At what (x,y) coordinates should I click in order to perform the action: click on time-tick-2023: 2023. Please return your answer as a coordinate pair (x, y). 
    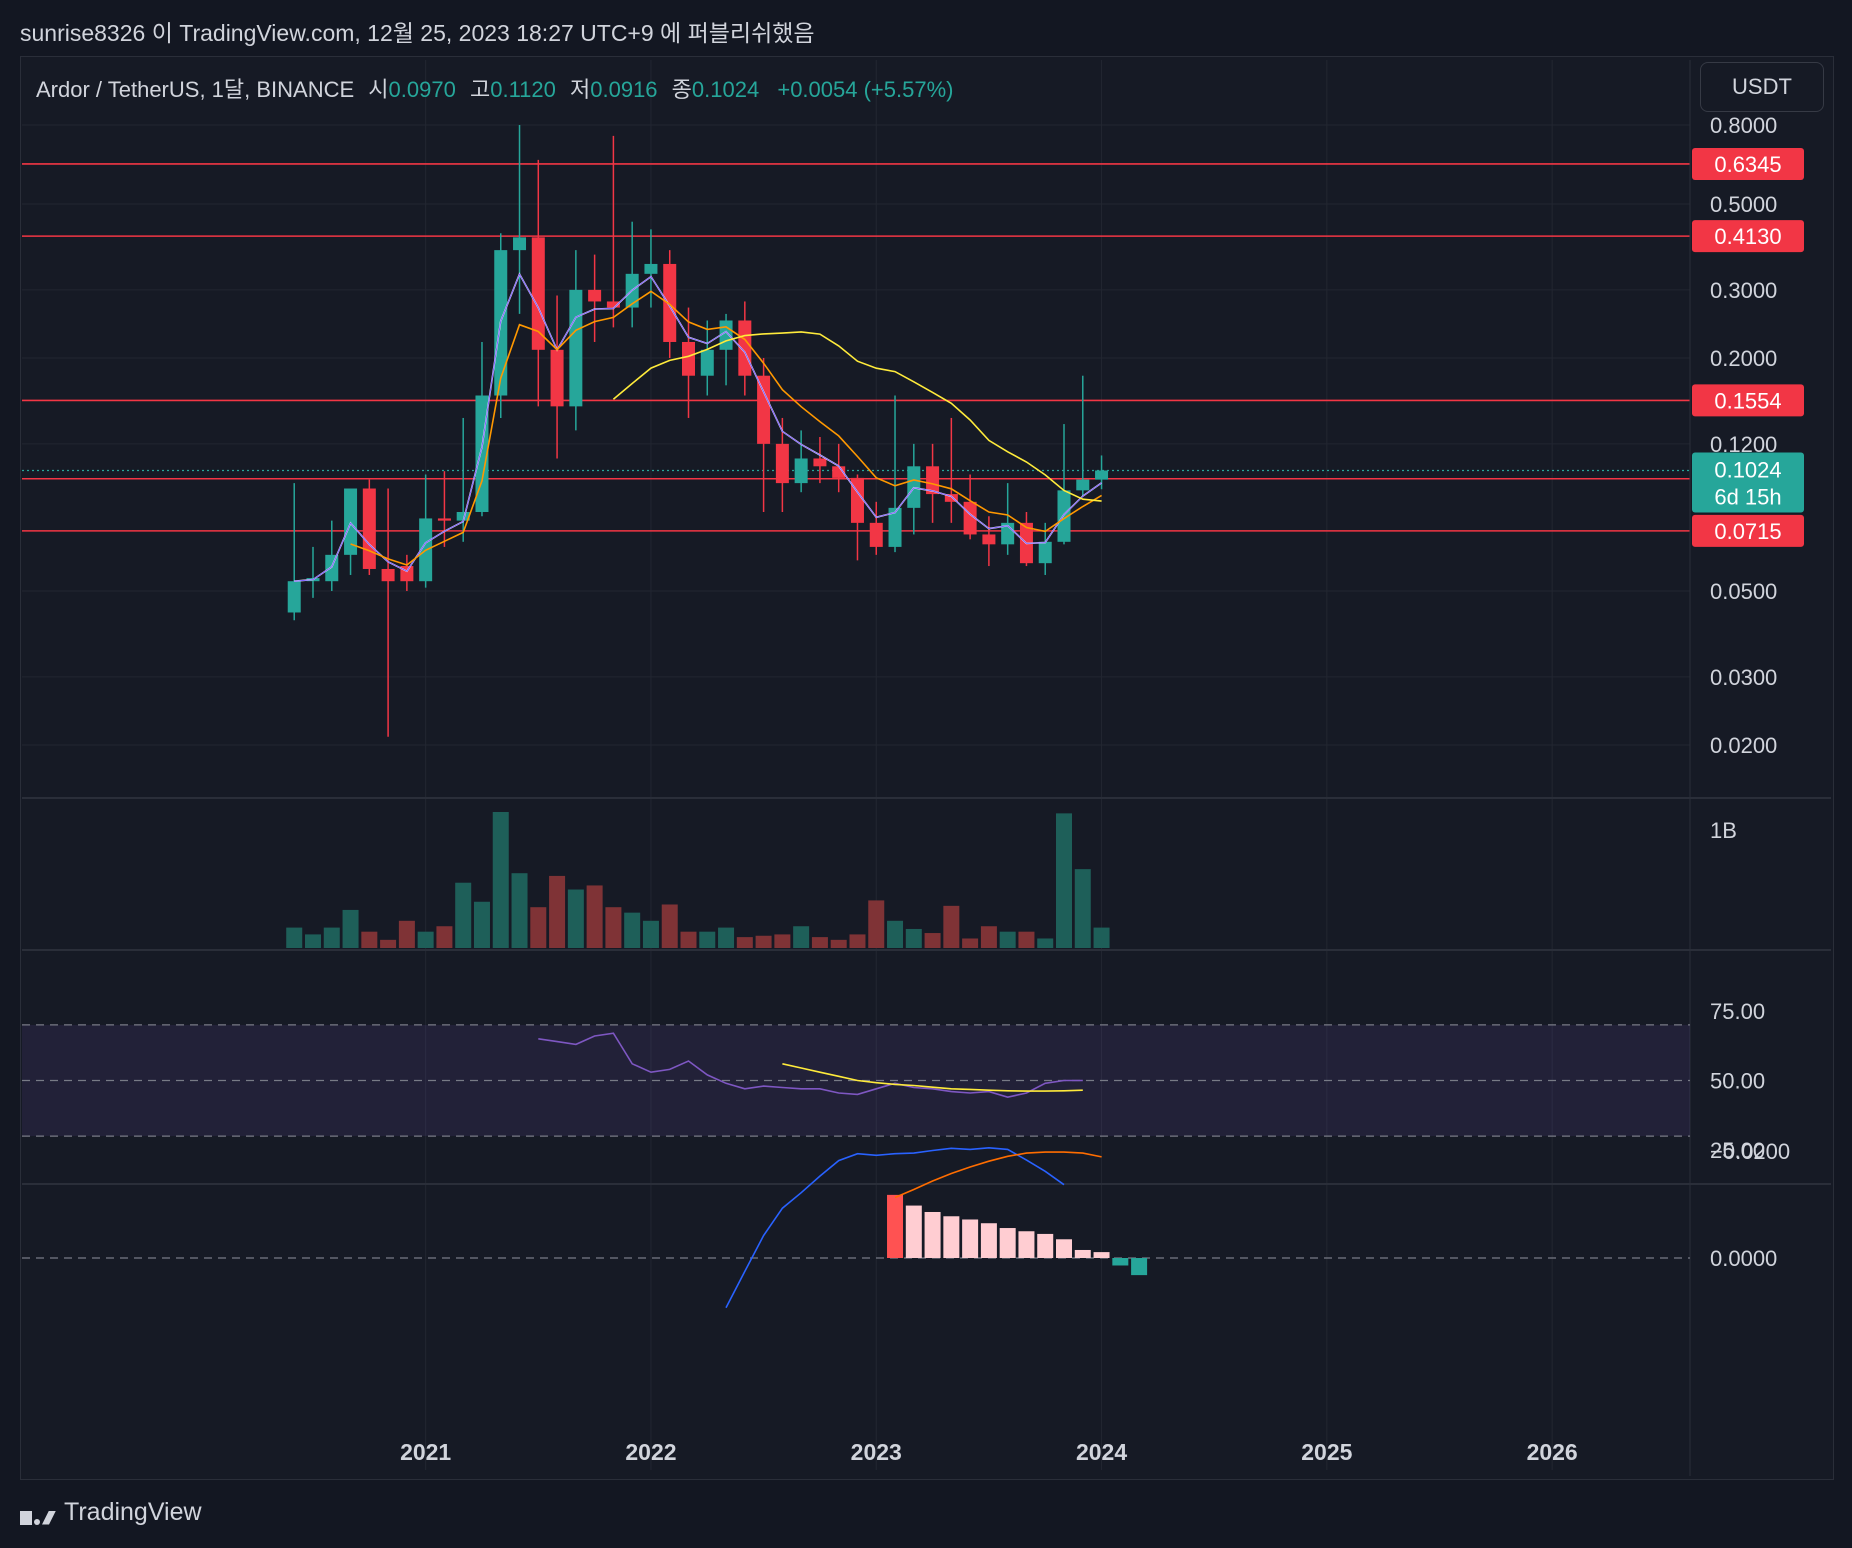
    Looking at the image, I should click on (876, 1452).